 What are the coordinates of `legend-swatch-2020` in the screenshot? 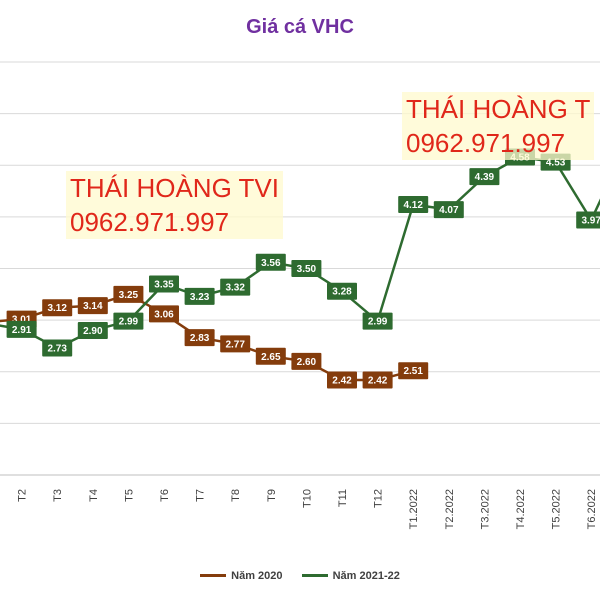 It's located at (213, 575).